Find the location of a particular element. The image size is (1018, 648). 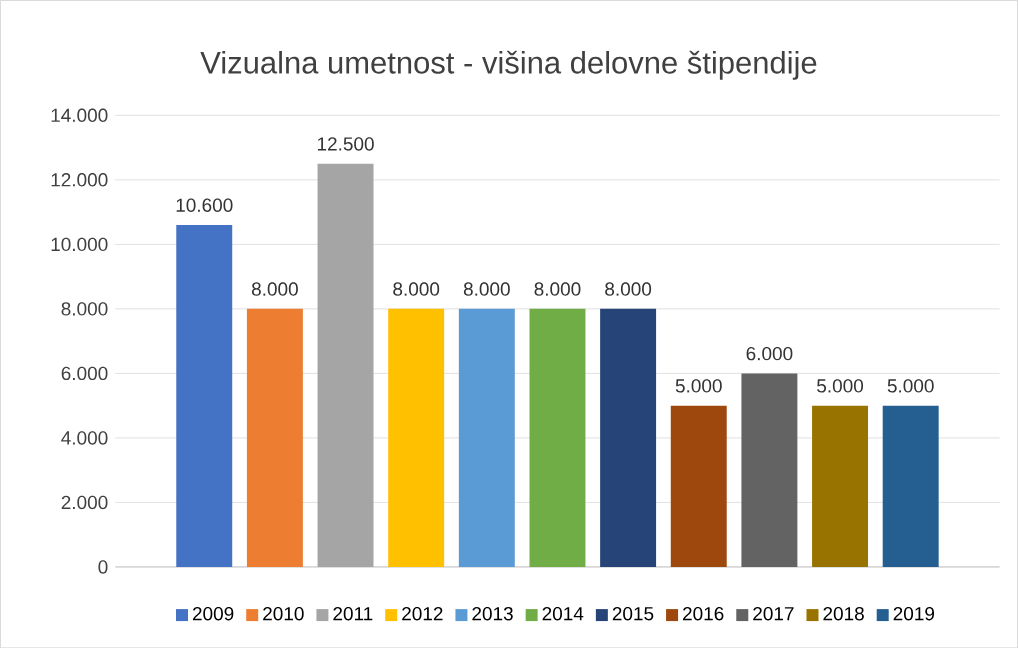

data-label: 12.500 is located at coordinates (345, 144).